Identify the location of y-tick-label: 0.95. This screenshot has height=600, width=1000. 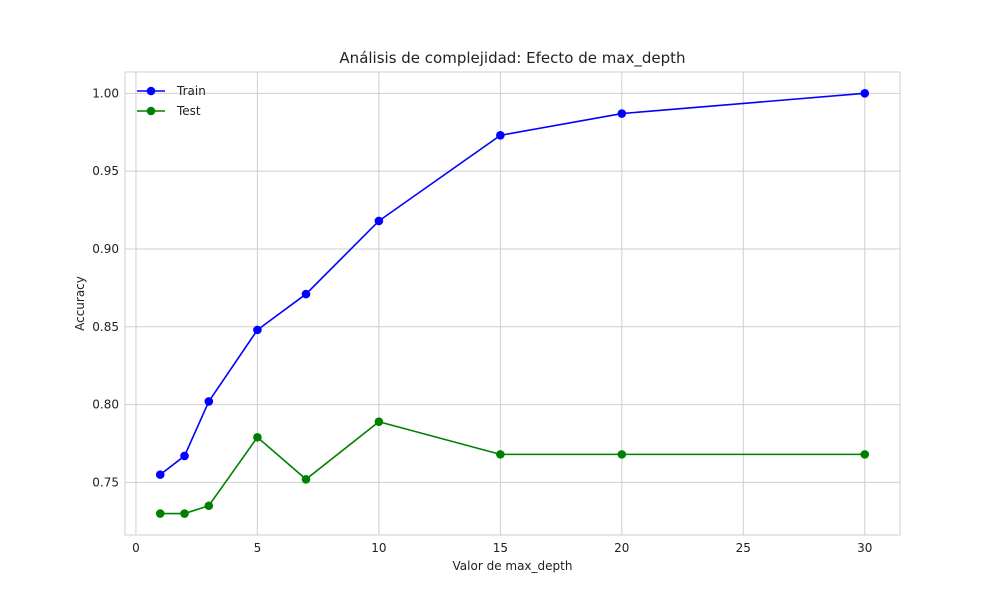
(105, 171).